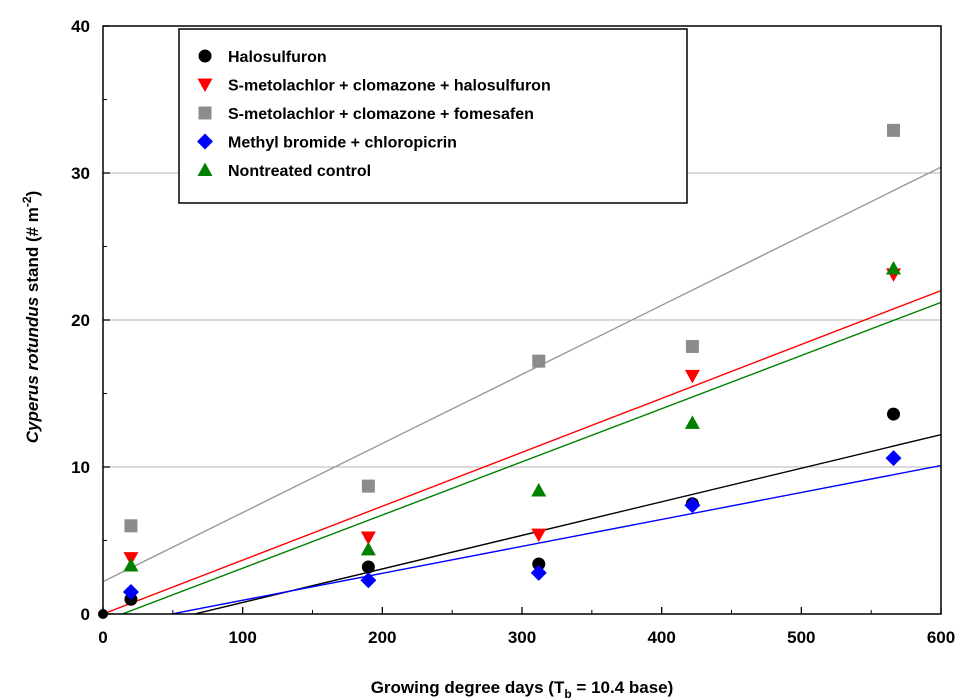  Describe the element at coordinates (661, 637) in the screenshot. I see `x-tick-label: 400` at that location.